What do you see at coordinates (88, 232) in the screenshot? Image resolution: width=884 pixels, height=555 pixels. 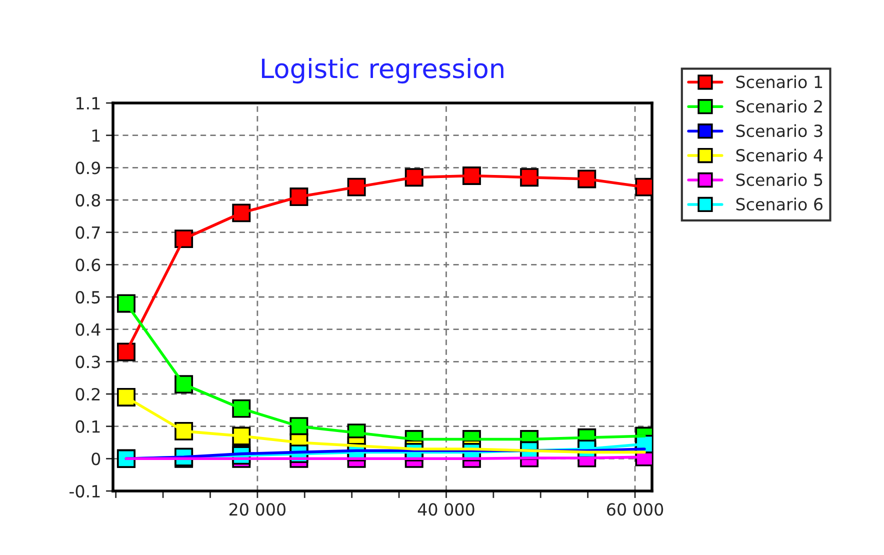 I see `y-tick-label: 0.7` at bounding box center [88, 232].